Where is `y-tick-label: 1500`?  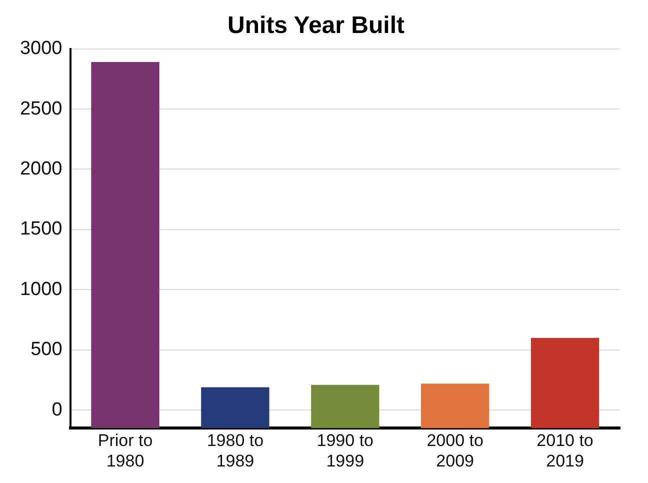 y-tick-label: 1500 is located at coordinates (41, 229).